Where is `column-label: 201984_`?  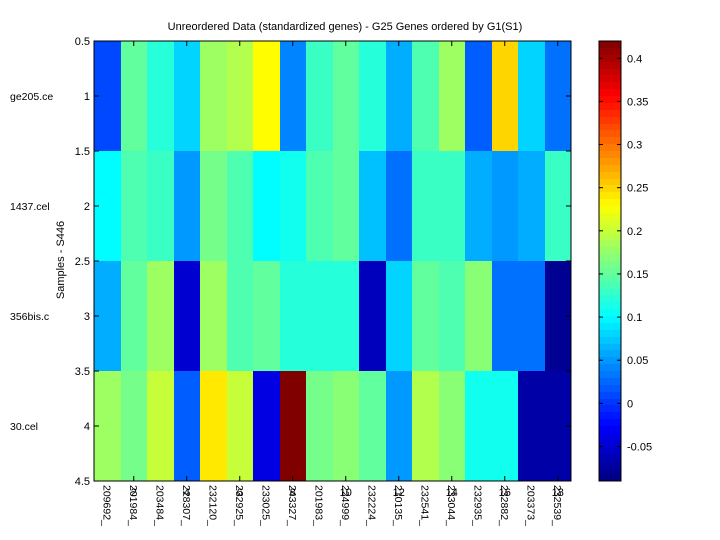
column-label: 201984_ is located at coordinates (133, 505).